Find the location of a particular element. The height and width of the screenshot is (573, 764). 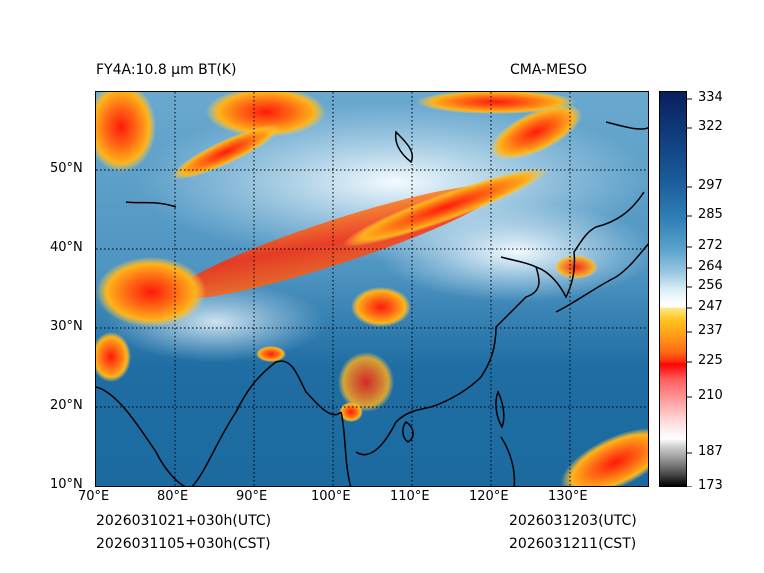

baikal is located at coordinates (403, 147).